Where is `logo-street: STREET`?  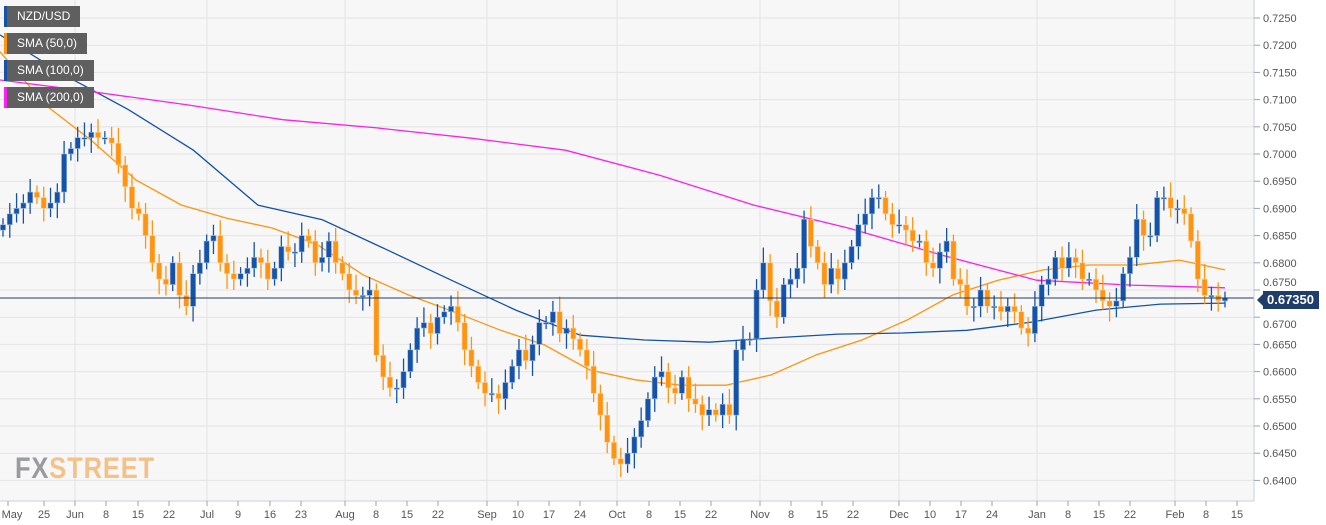
logo-street: STREET is located at coordinates (102, 468).